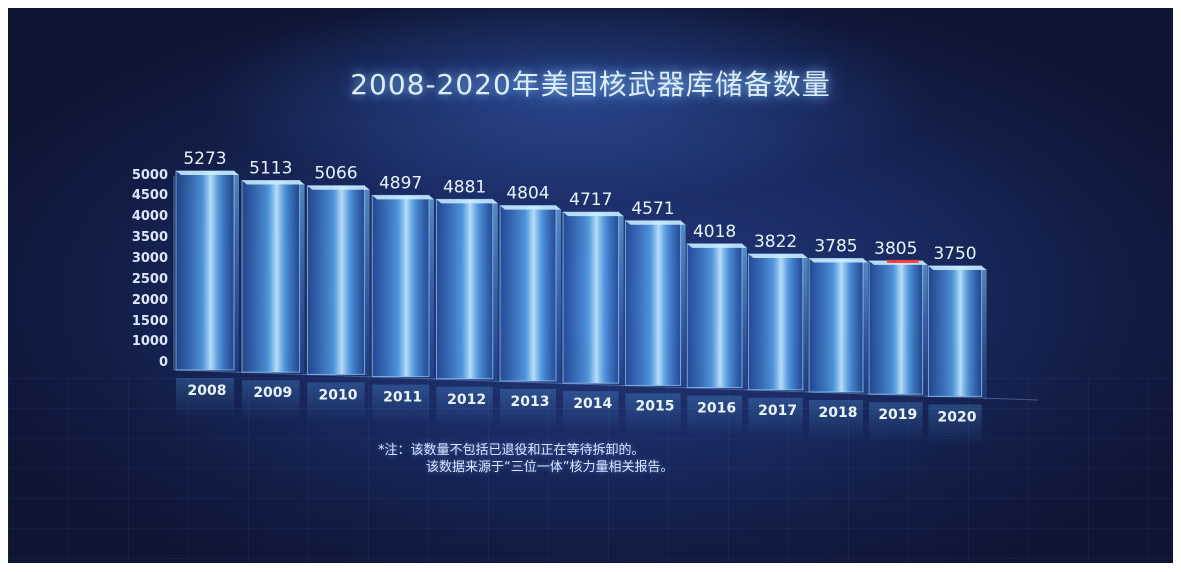 The height and width of the screenshot is (572, 1181). What do you see at coordinates (550, 467) in the screenshot?
I see `footnote-line-2: 该数据来源于“三位一体”核力量相关报告。` at bounding box center [550, 467].